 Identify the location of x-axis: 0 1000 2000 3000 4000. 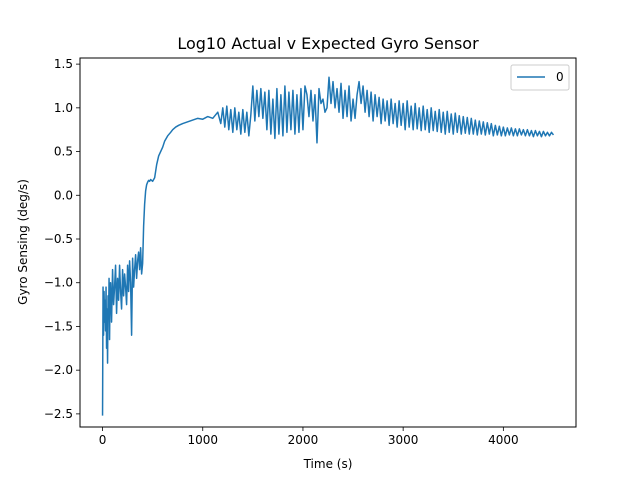
(309, 437).